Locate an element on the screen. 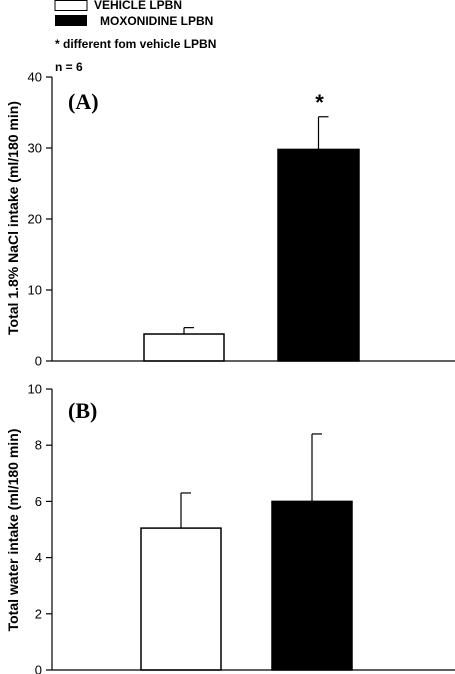 Image resolution: width=455 pixels, height=674 pixels. chart-a-y-tick-label: 40 is located at coordinates (35, 77).